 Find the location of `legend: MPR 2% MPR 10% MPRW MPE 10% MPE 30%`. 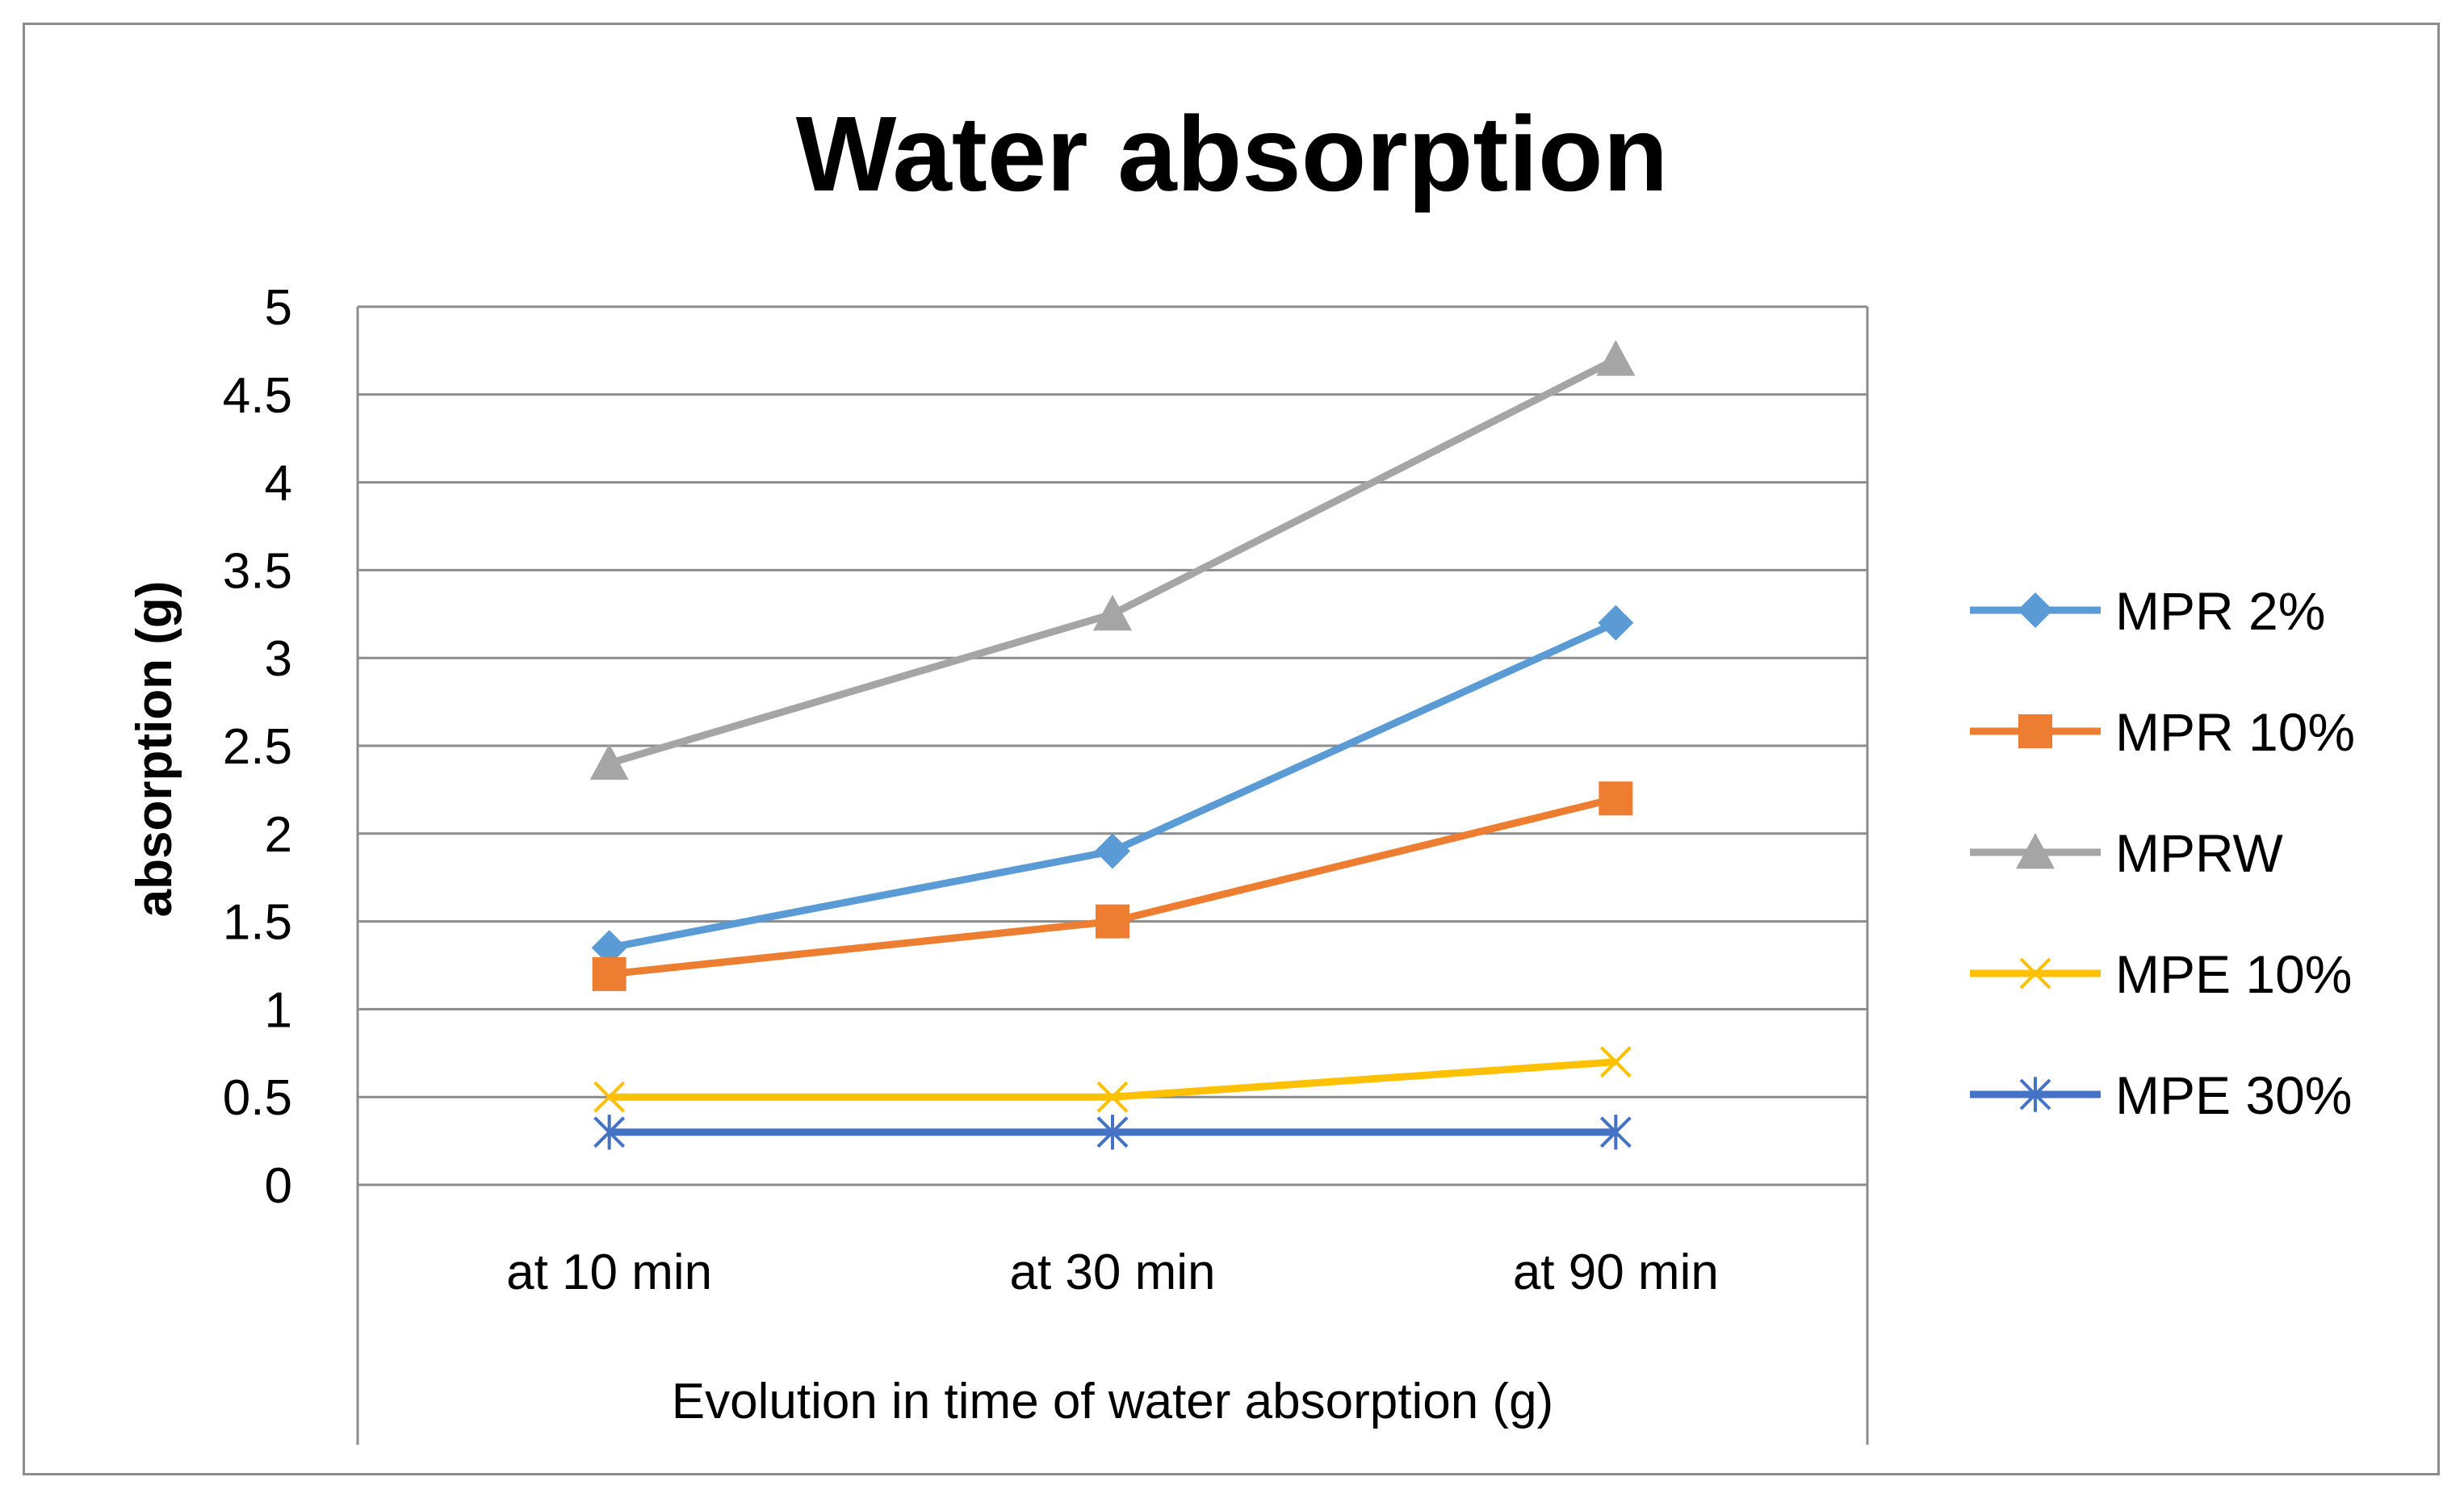

legend: MPR 2% MPR 10% MPRW MPE 10% MPE 30% is located at coordinates (2162, 853).